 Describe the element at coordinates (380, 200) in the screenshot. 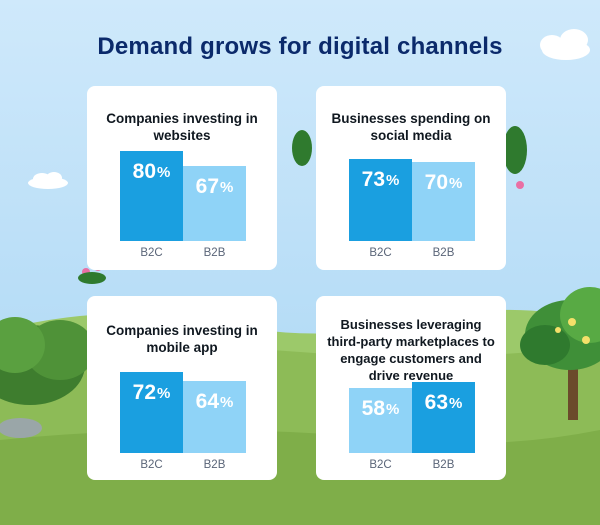

I see `bar-b2c: 73%` at that location.